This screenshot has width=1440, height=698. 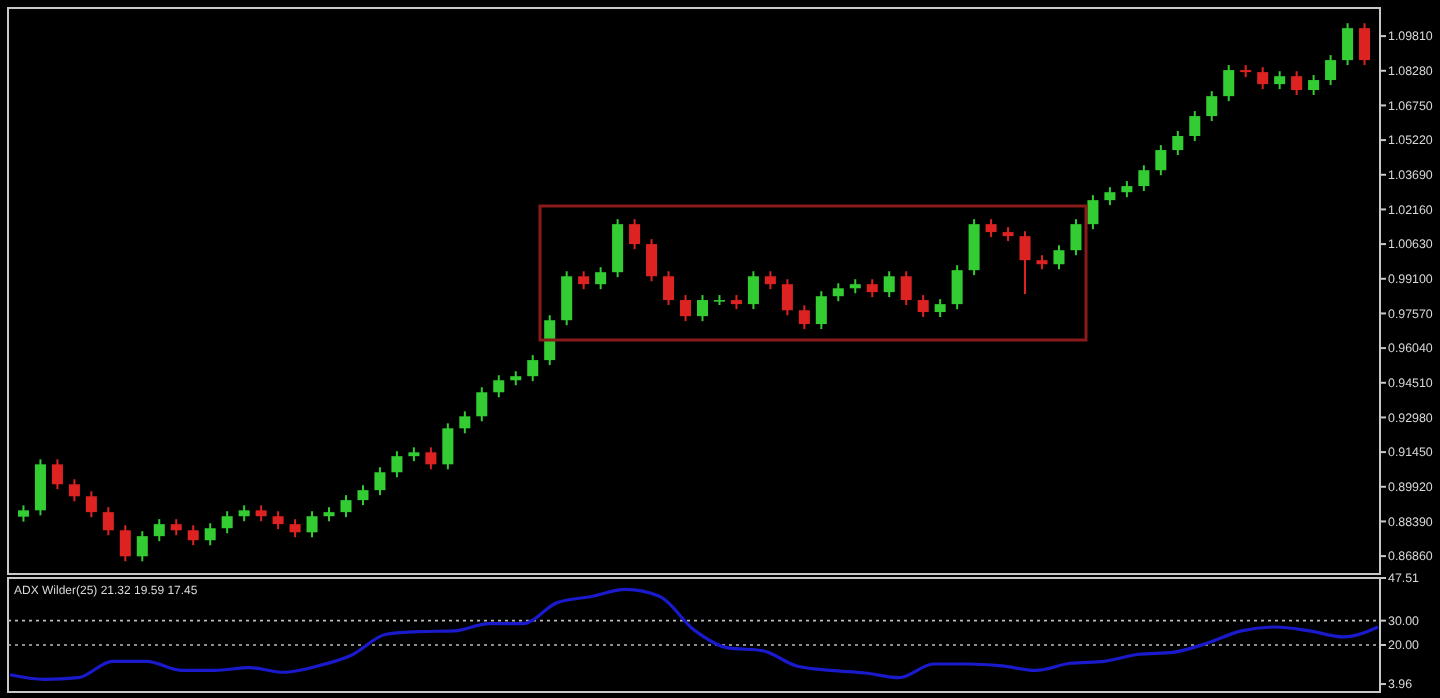 I want to click on line-series, so click(x=694, y=634).